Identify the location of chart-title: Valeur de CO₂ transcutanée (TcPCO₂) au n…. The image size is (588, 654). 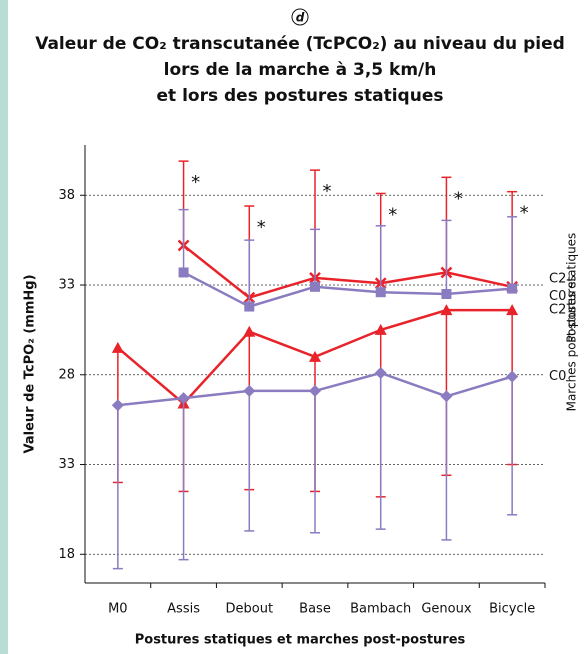
(300, 44).